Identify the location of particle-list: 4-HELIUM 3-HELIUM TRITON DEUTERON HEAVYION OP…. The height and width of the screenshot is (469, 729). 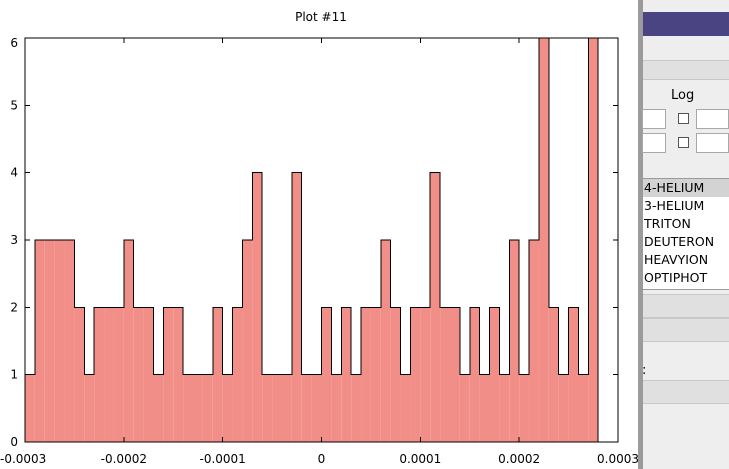
(686, 234).